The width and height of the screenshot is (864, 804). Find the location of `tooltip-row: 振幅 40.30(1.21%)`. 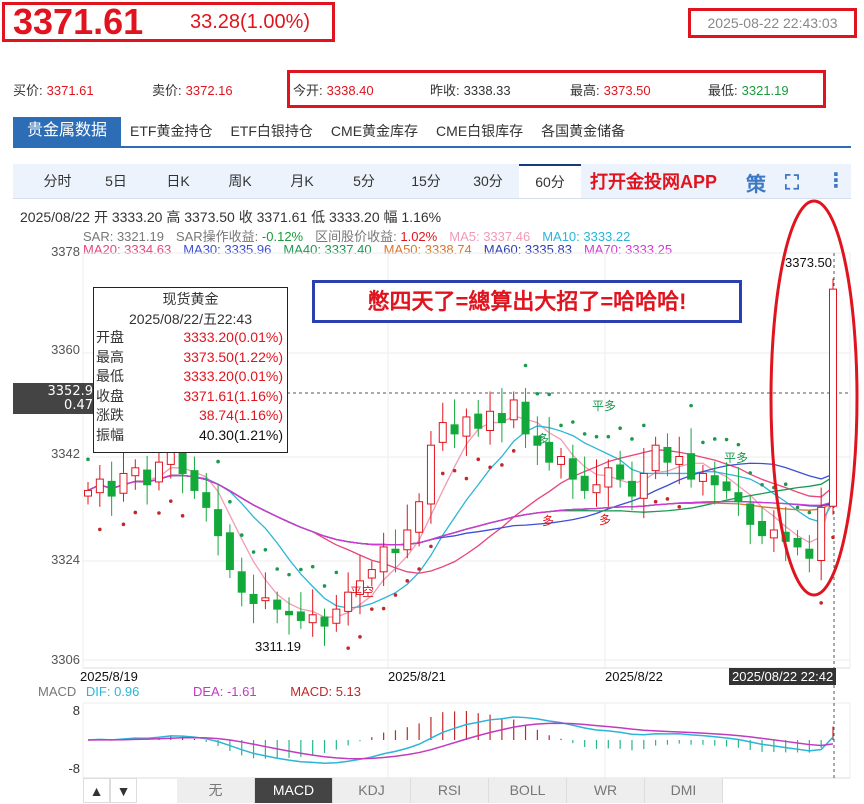

tooltip-row: 振幅 40.30(1.21%) is located at coordinates (190, 436).